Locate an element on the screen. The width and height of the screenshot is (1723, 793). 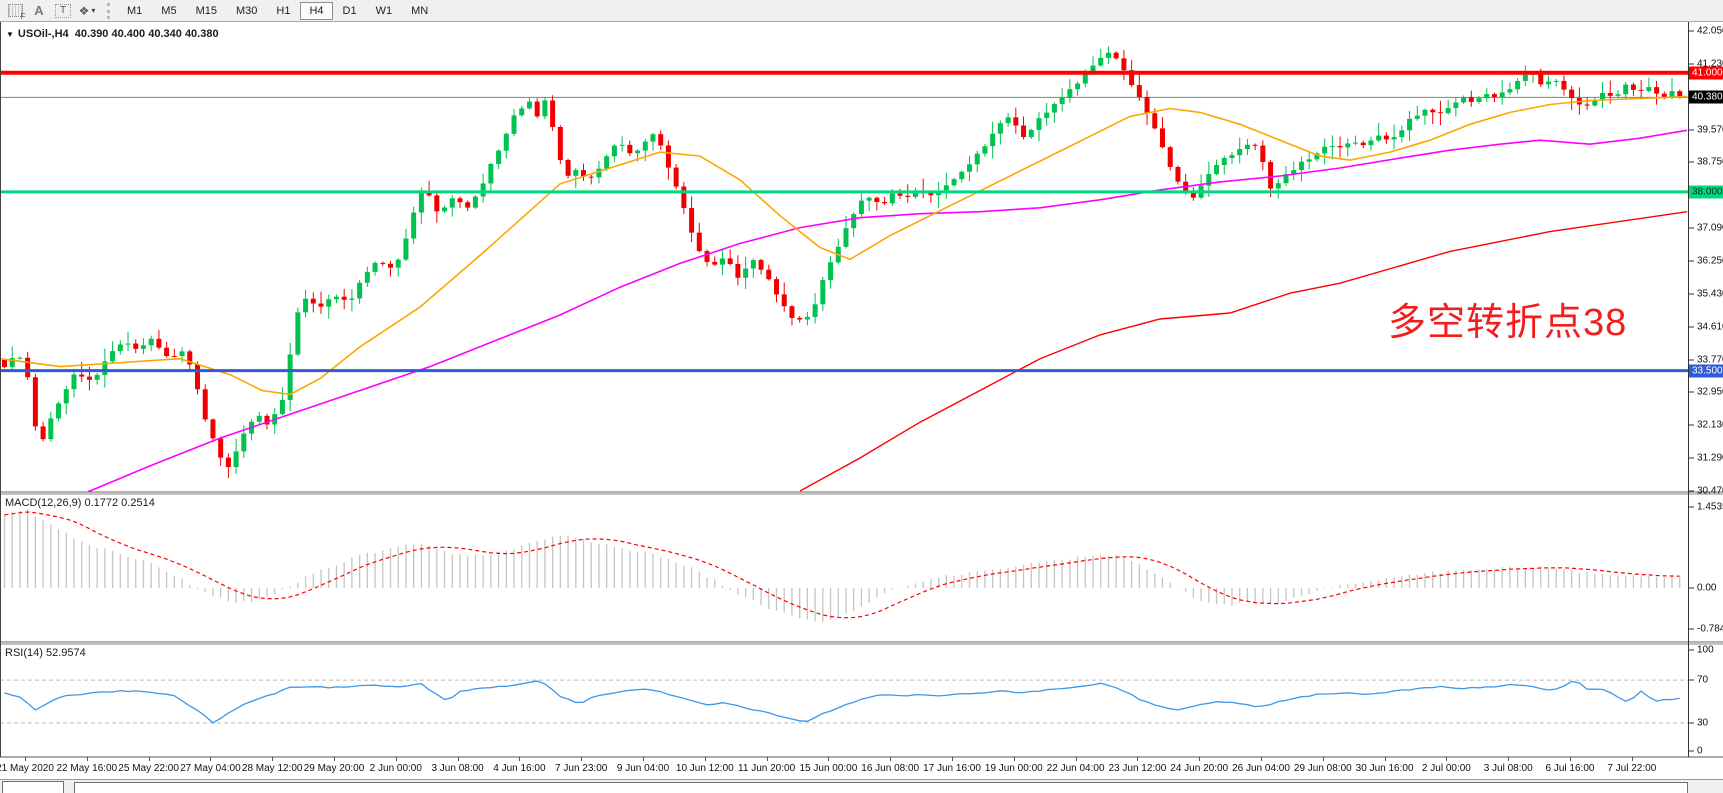
time-axis-label: 29 Jun 08:00 is located at coordinates (1322, 768).